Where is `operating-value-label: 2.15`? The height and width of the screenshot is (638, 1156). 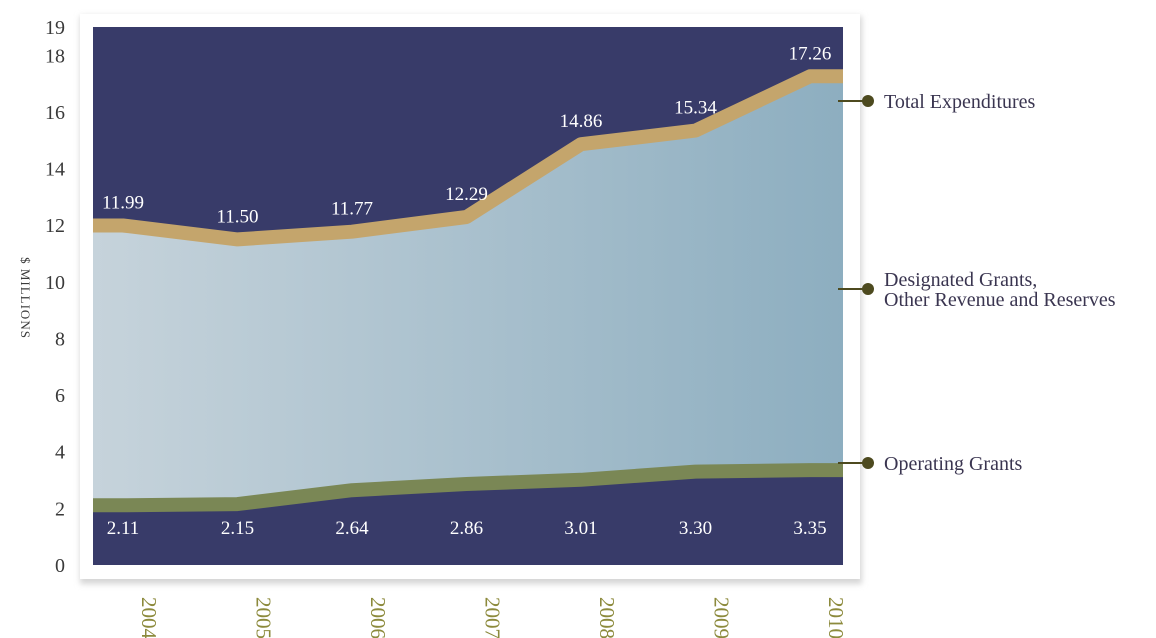
operating-value-label: 2.15 is located at coordinates (237, 528).